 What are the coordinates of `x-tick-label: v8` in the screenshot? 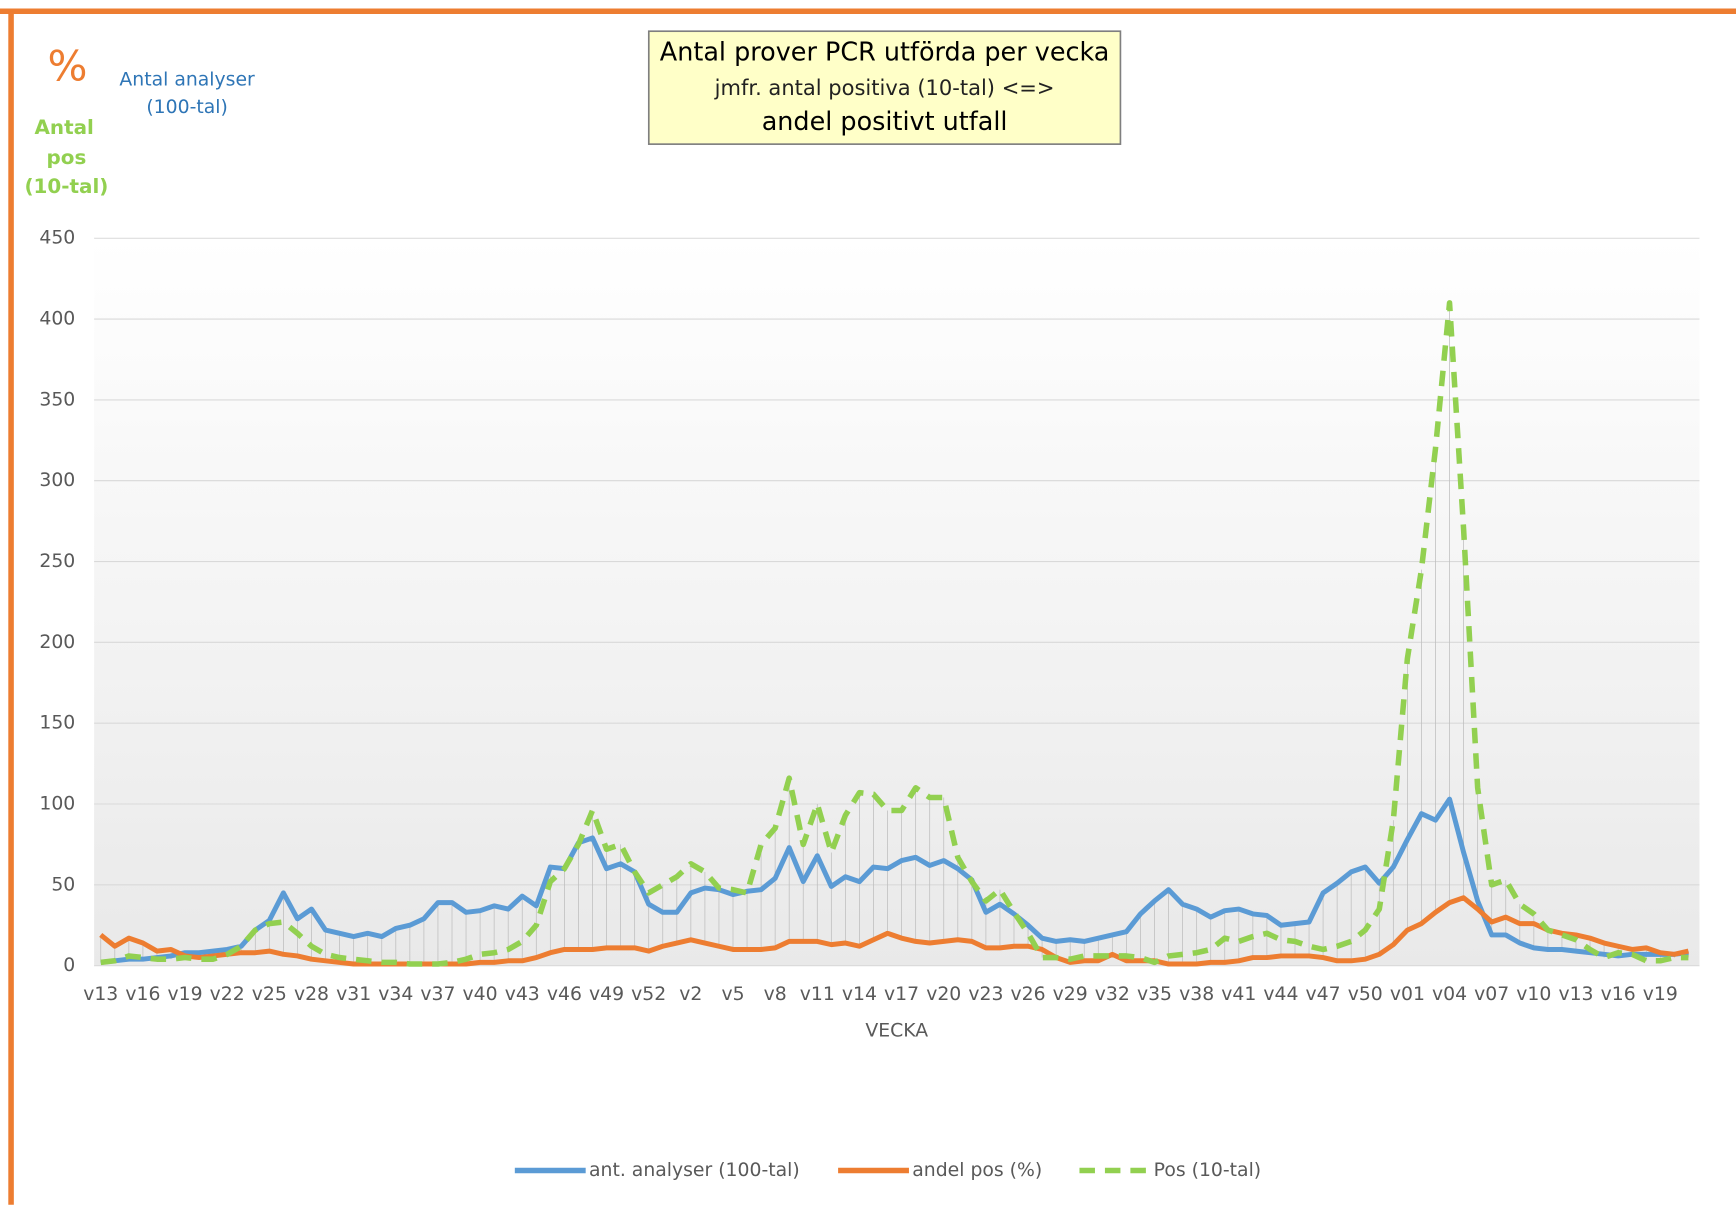 It's located at (775, 994).